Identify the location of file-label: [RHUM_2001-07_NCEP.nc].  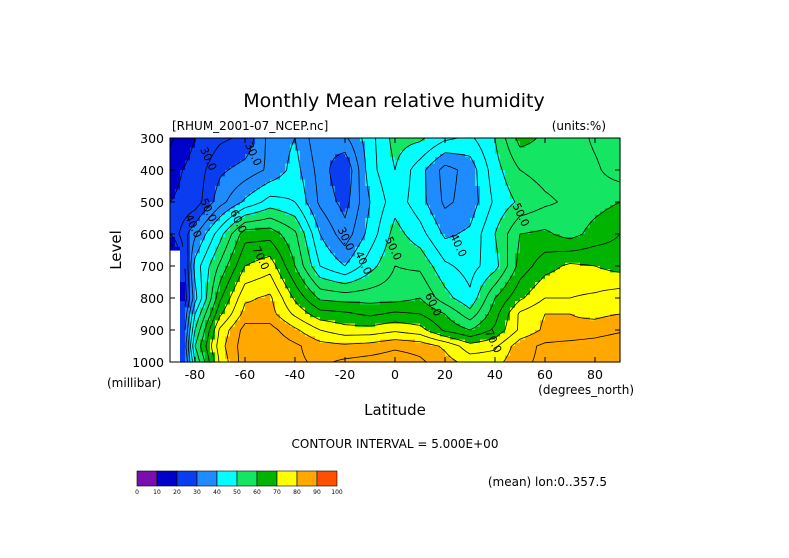
(250, 126).